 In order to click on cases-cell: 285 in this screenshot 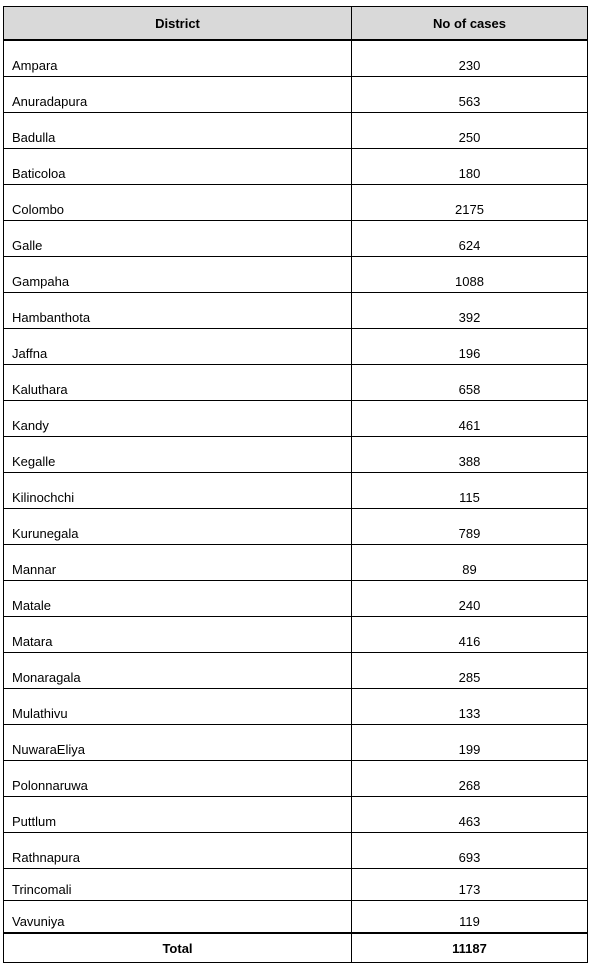, I will do `click(469, 670)`.